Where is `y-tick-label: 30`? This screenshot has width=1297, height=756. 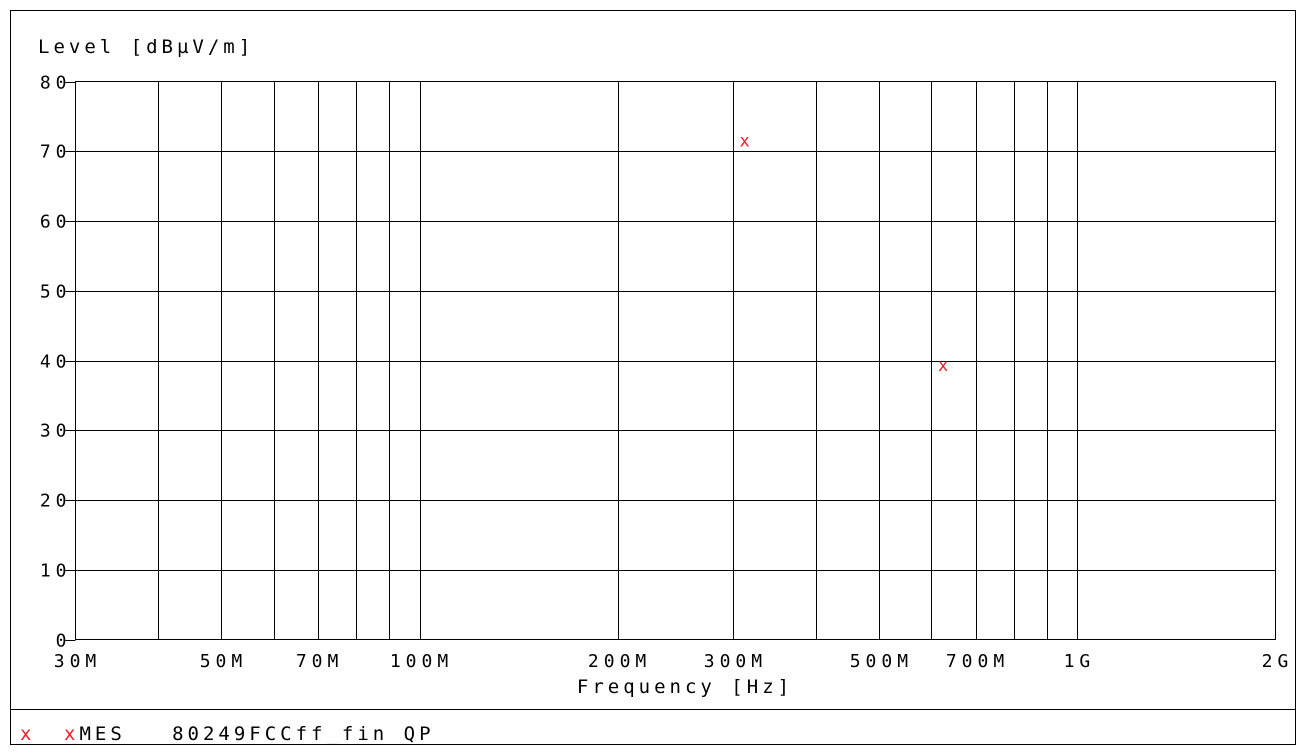
y-tick-label: 30 is located at coordinates (56, 431).